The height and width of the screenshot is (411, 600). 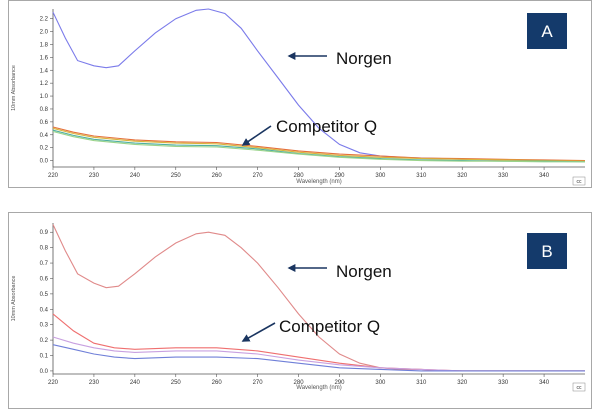 I want to click on panel-badge-label: B, so click(x=546, y=251).